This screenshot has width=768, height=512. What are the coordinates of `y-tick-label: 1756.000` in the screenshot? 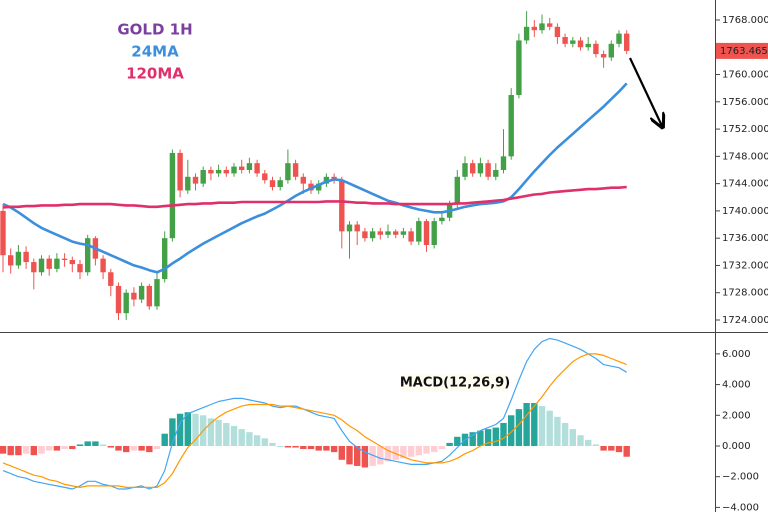 It's located at (745, 102).